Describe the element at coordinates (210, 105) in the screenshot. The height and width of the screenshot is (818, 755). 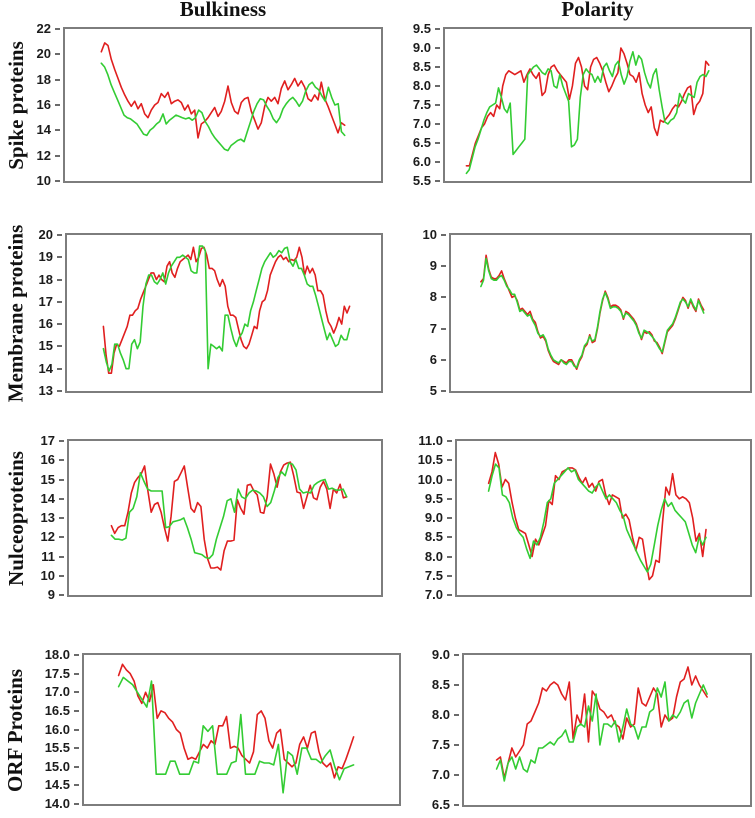
I see `chart-spike-bulkiness: 22 20 18 16 14 12 10` at that location.